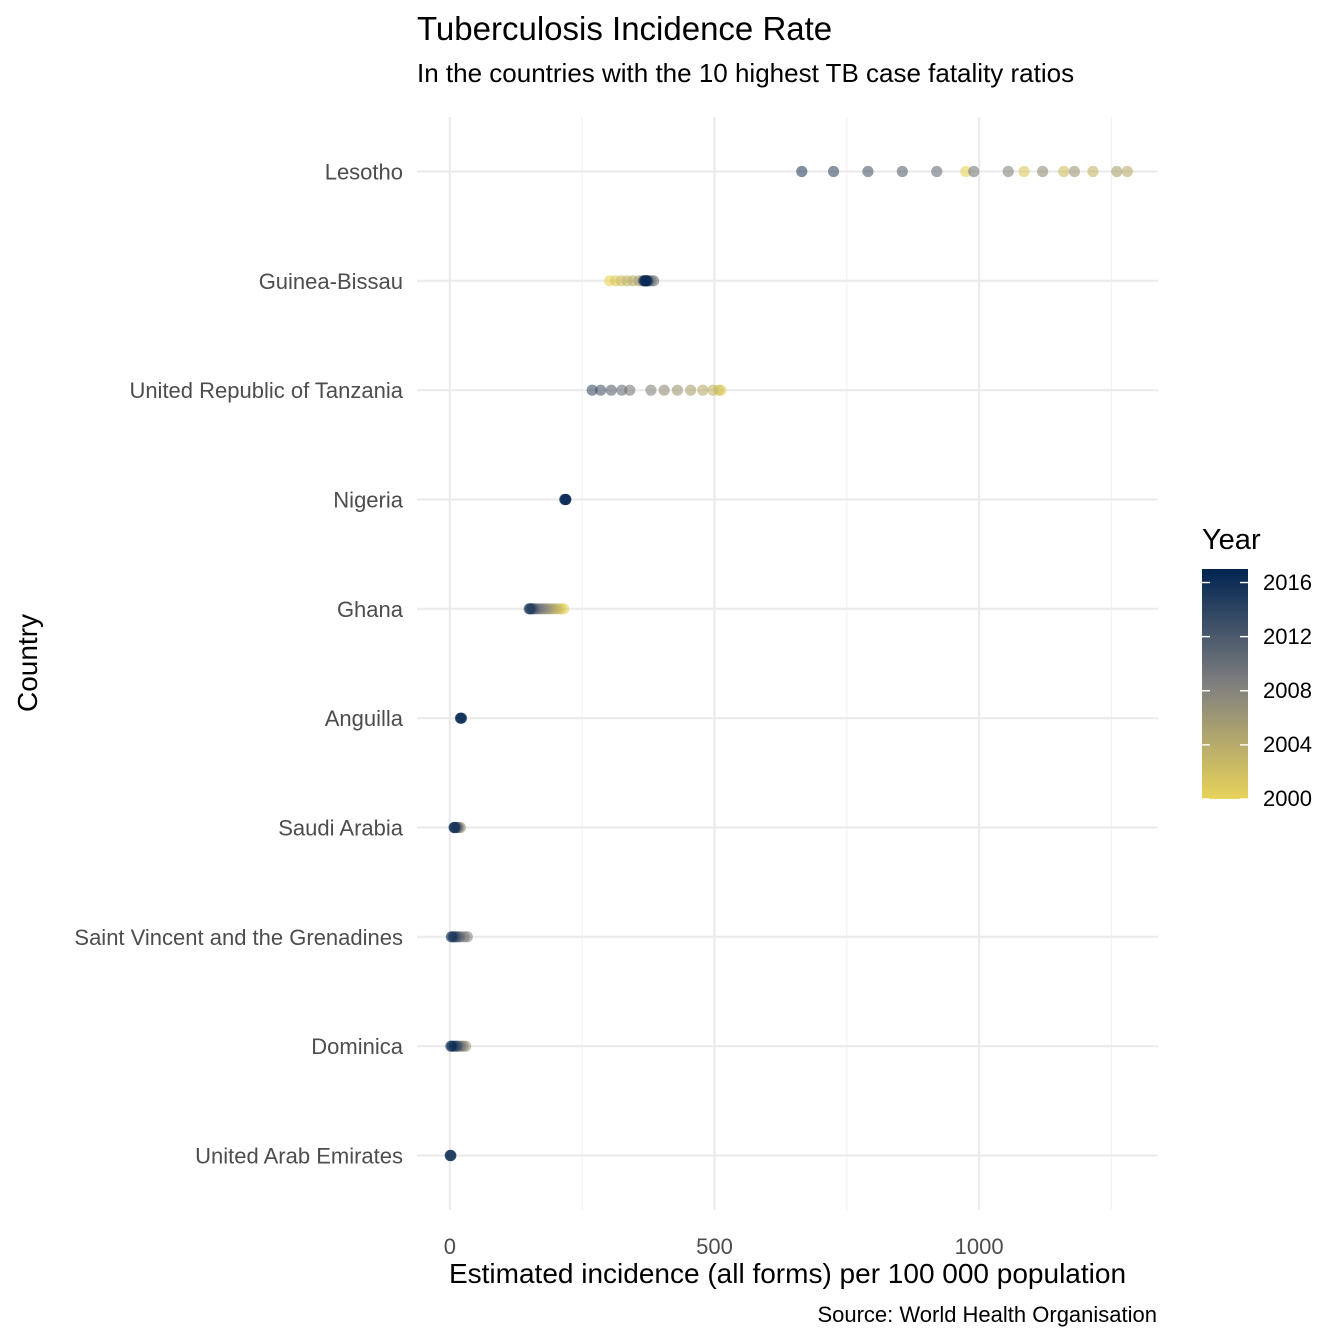 The height and width of the screenshot is (1344, 1344). I want to click on y-tick-label: Ghana, so click(370, 609).